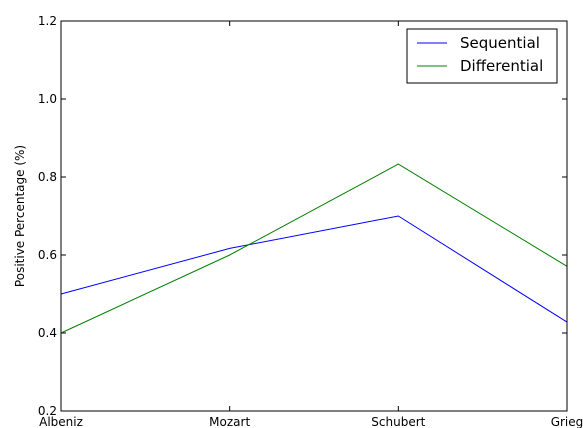  I want to click on x-tick-label: Mozart, so click(229, 421).